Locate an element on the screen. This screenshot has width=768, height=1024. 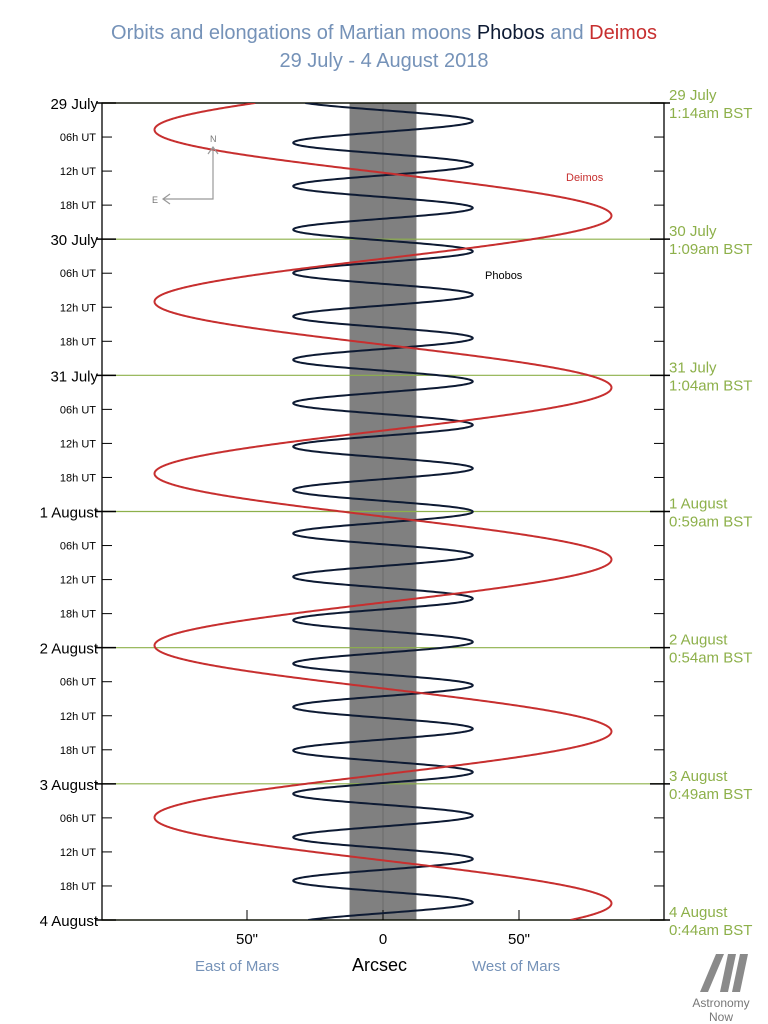
x-axis-label: Arcsec is located at coordinates (380, 965).